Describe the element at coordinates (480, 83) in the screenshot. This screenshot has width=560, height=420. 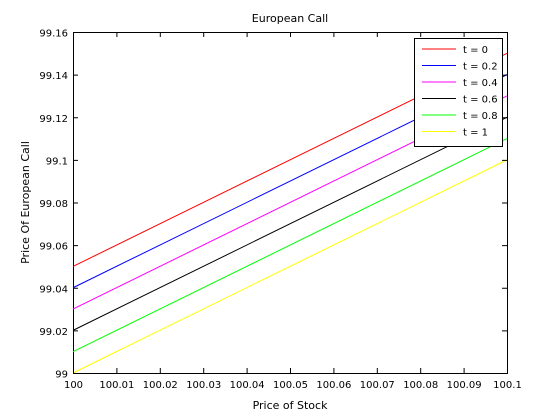
I see `legend-label-2: t = 0.4` at that location.